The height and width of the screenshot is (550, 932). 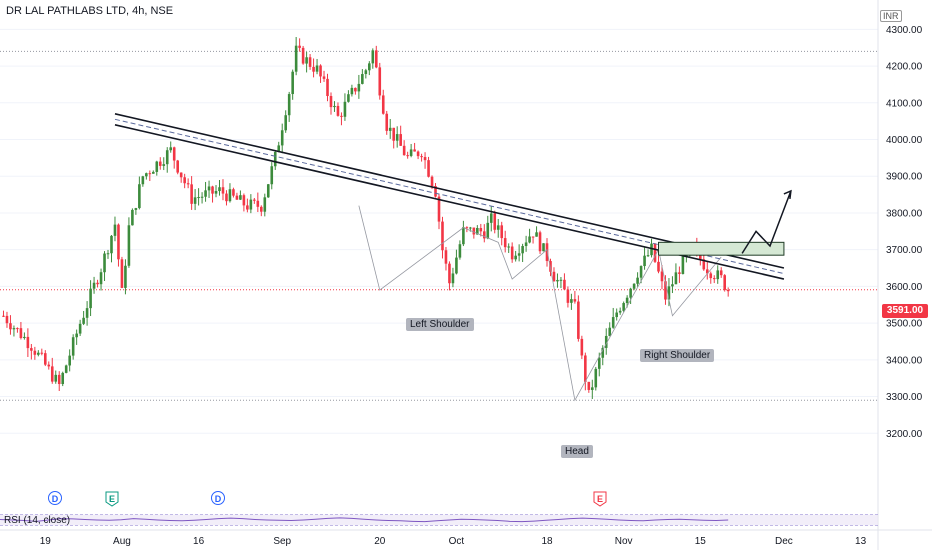 I want to click on dividend-marker, so click(x=218, y=498).